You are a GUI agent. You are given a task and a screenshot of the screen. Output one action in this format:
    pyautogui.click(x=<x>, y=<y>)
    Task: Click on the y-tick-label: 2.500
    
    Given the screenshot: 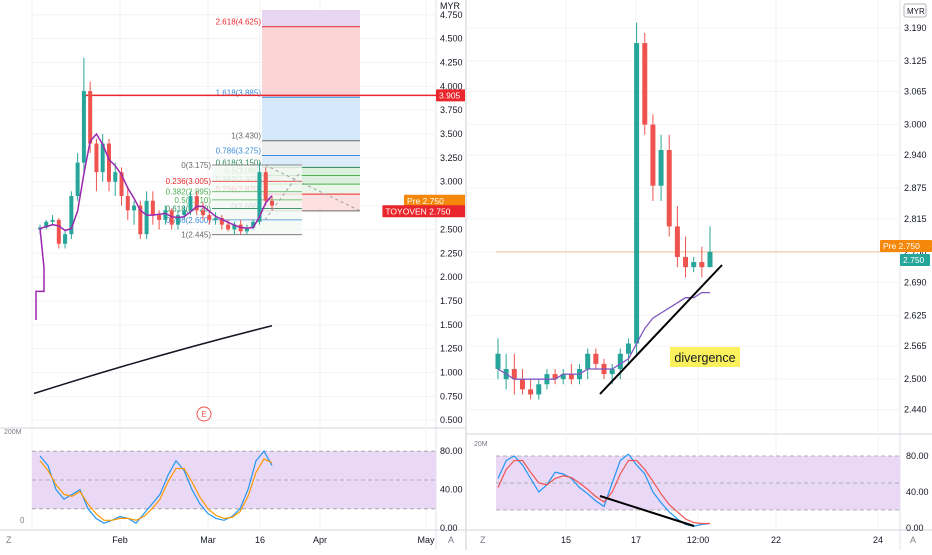 What is the action you would take?
    pyautogui.click(x=451, y=229)
    